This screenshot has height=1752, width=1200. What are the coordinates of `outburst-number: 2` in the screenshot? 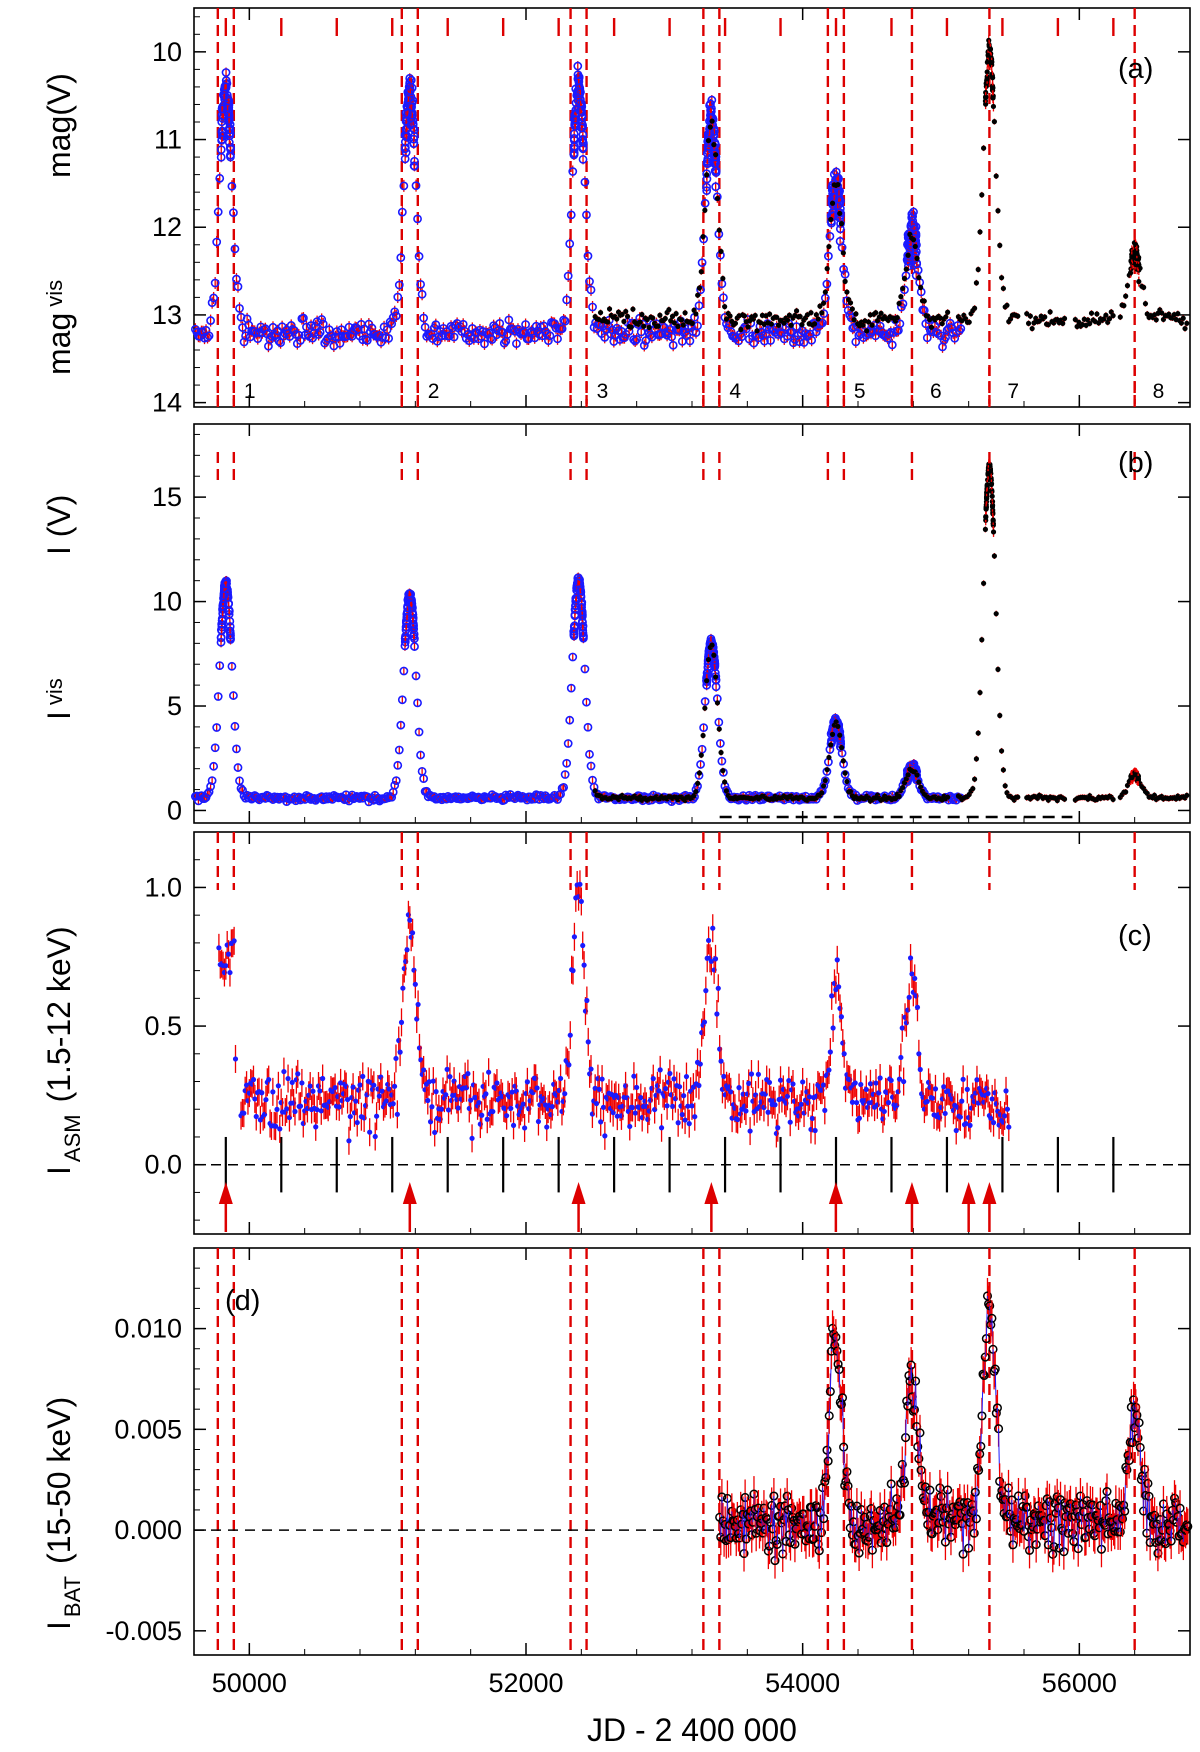 It's located at (434, 391).